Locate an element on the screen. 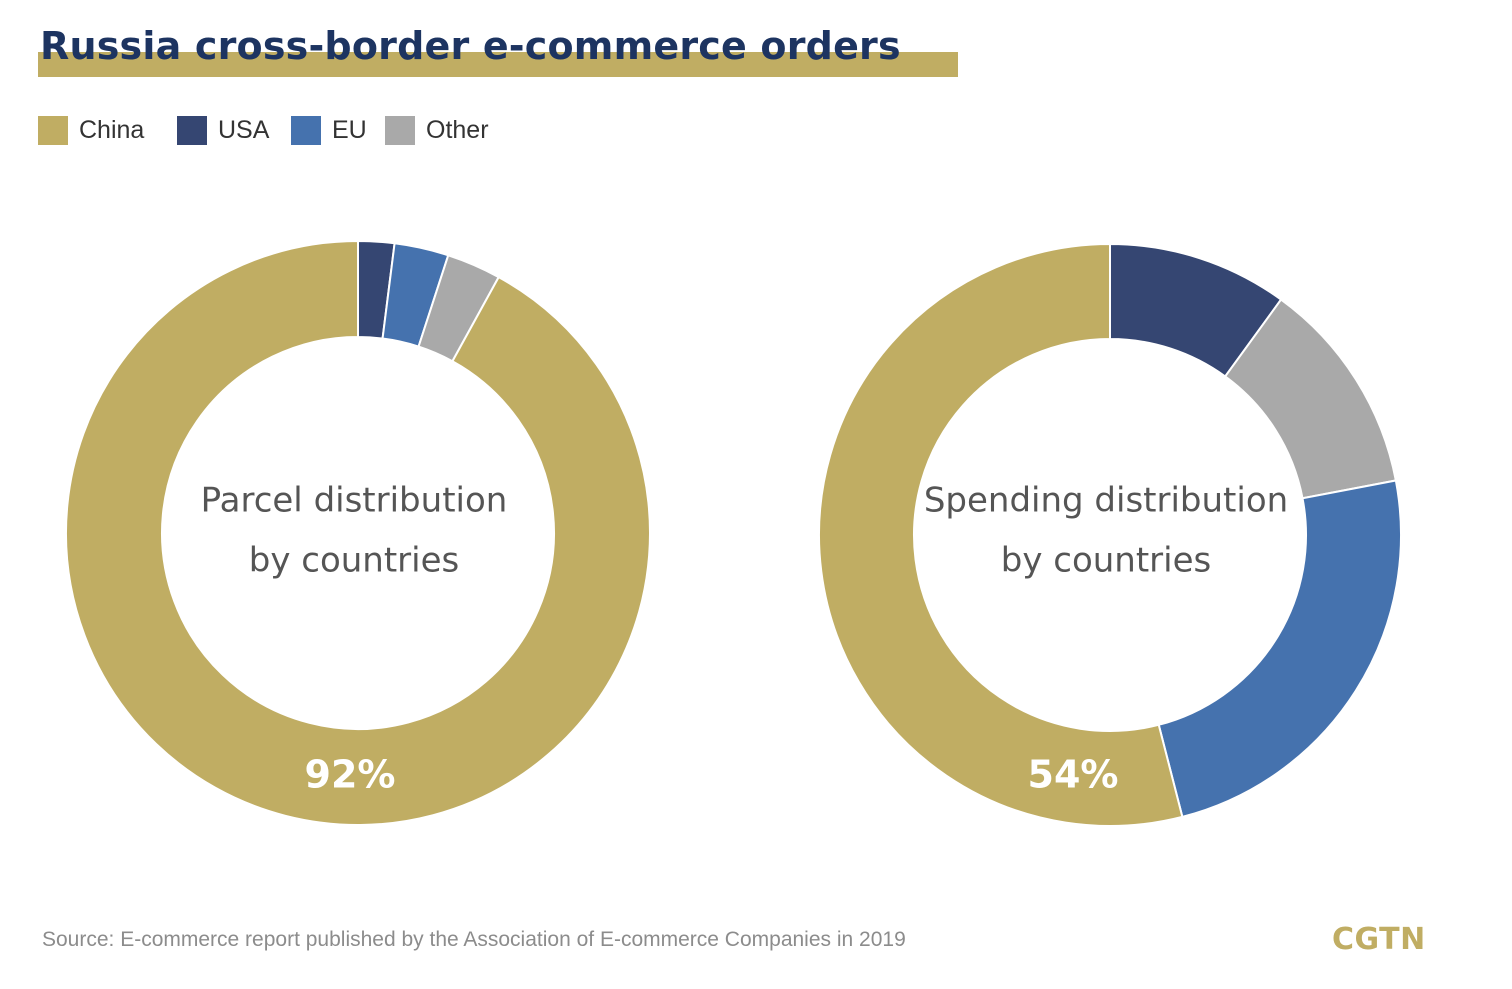  highlight-value-label: 92% is located at coordinates (350, 775).